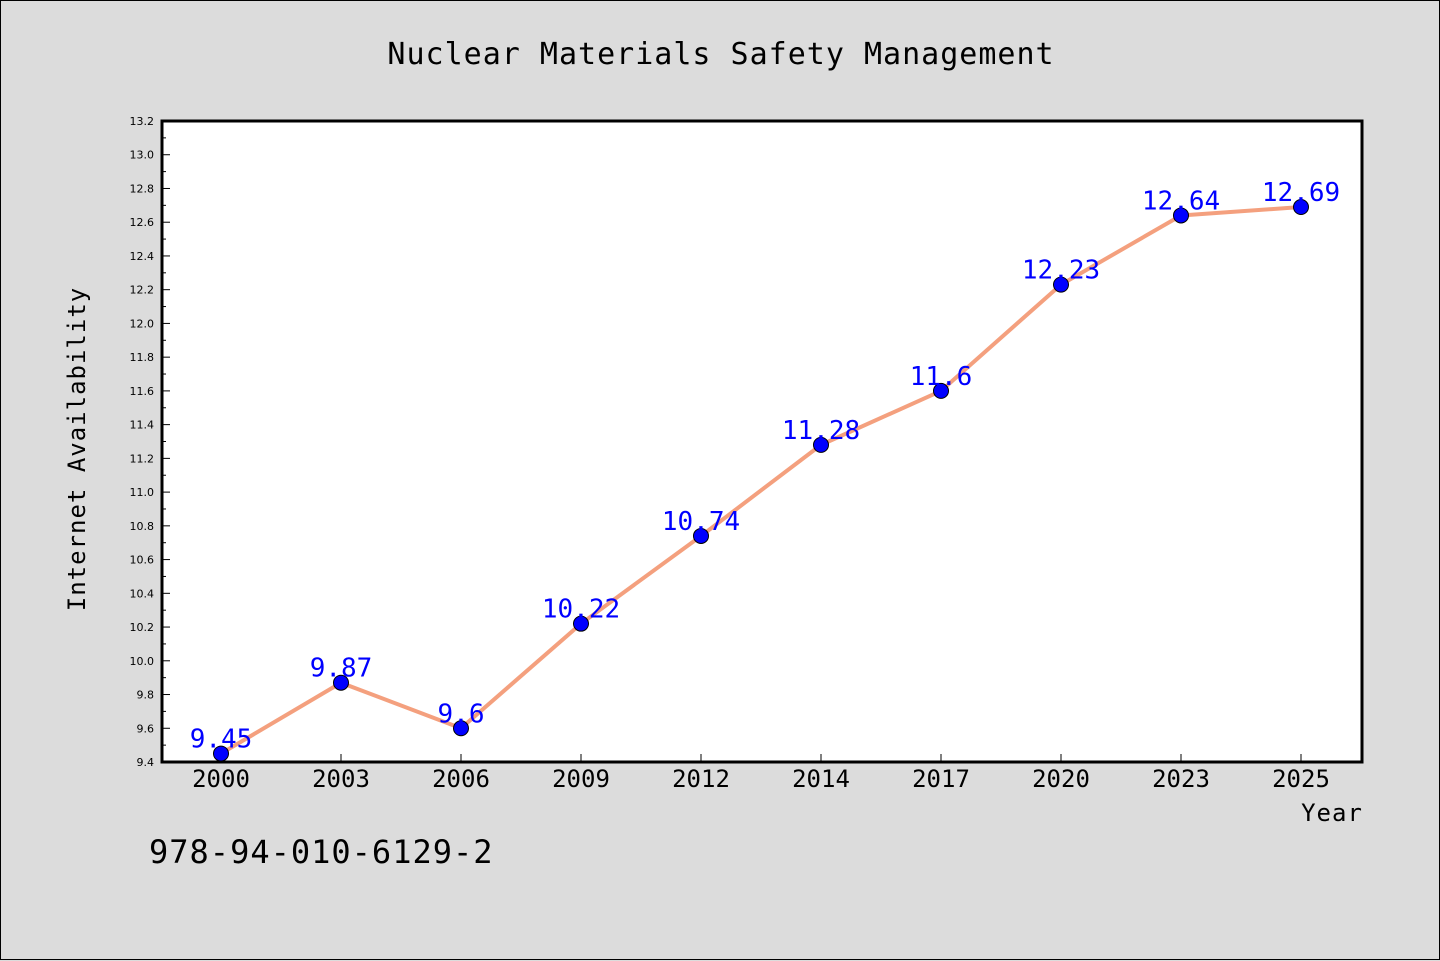 This screenshot has width=1440, height=961. Describe the element at coordinates (821, 431) in the screenshot. I see `data-label: 11.28` at that location.